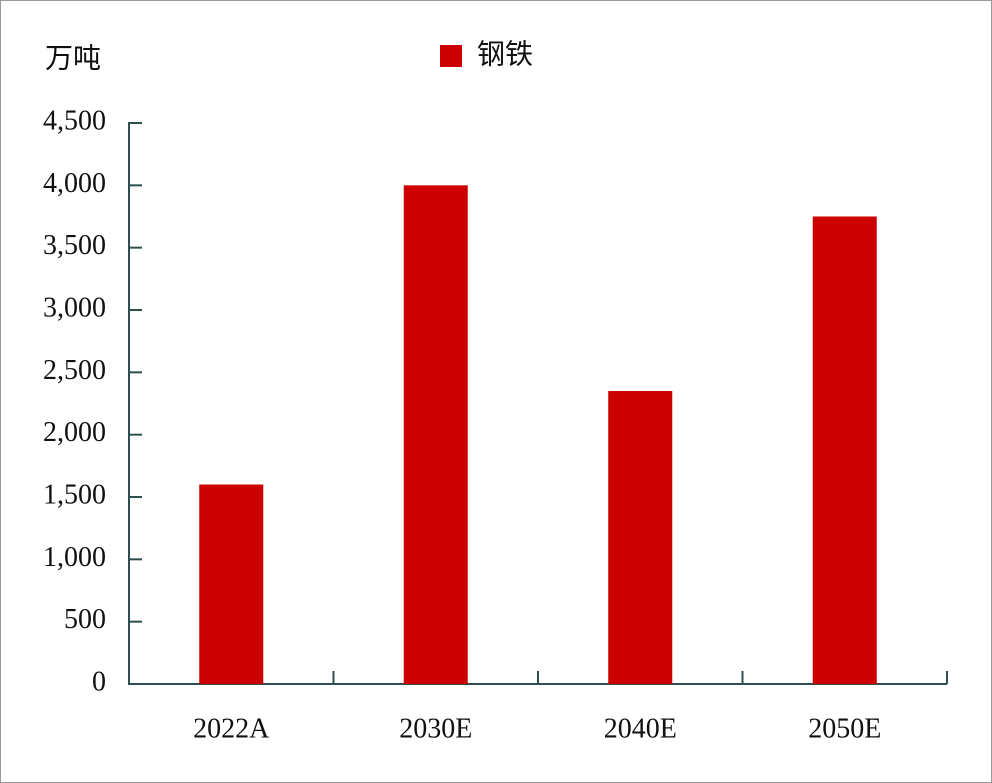 The height and width of the screenshot is (783, 992). I want to click on y-tick-label: 500, so click(85, 619).